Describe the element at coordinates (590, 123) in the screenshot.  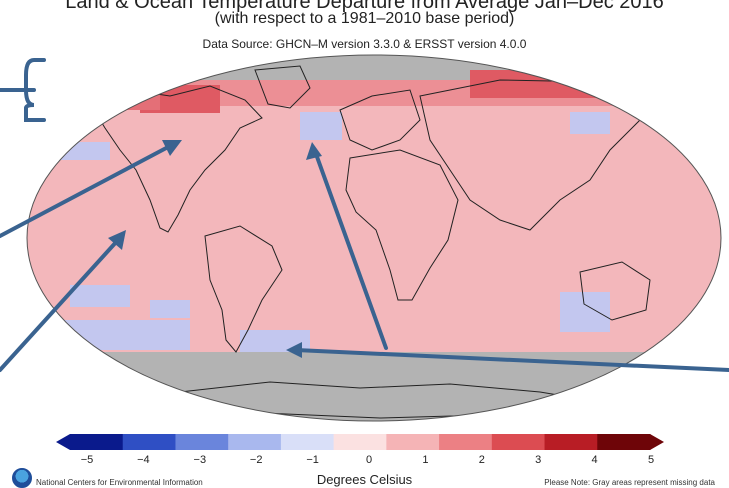
I see `east-asia-cool-patch` at that location.